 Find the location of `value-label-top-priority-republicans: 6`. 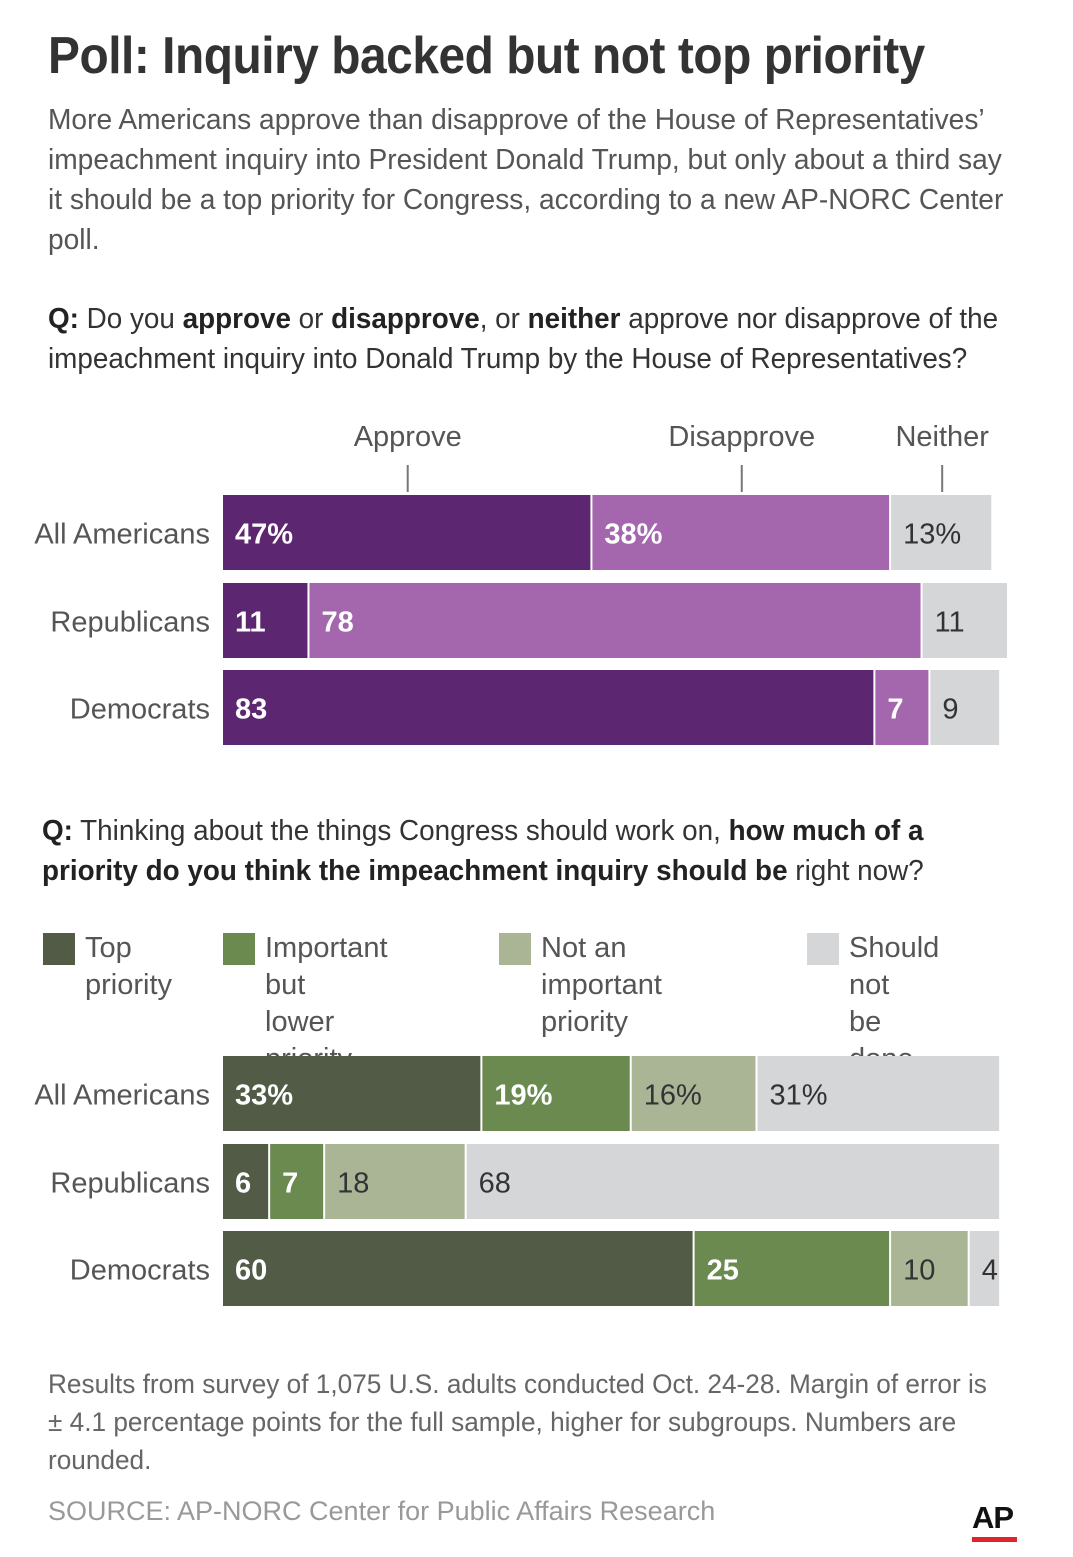

value-label-top-priority-republicans: 6 is located at coordinates (243, 1184).